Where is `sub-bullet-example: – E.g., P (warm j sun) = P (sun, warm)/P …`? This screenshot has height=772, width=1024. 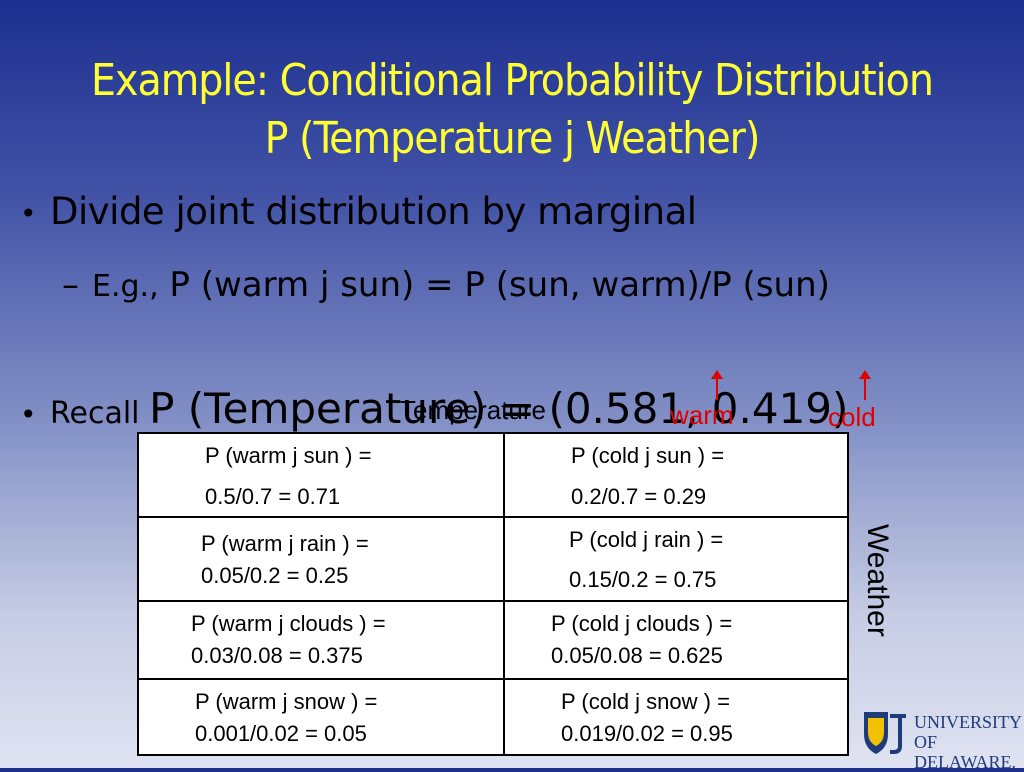 sub-bullet-example: – E.g., P (warm j sun) = P (sun, warm)/P … is located at coordinates (492, 286).